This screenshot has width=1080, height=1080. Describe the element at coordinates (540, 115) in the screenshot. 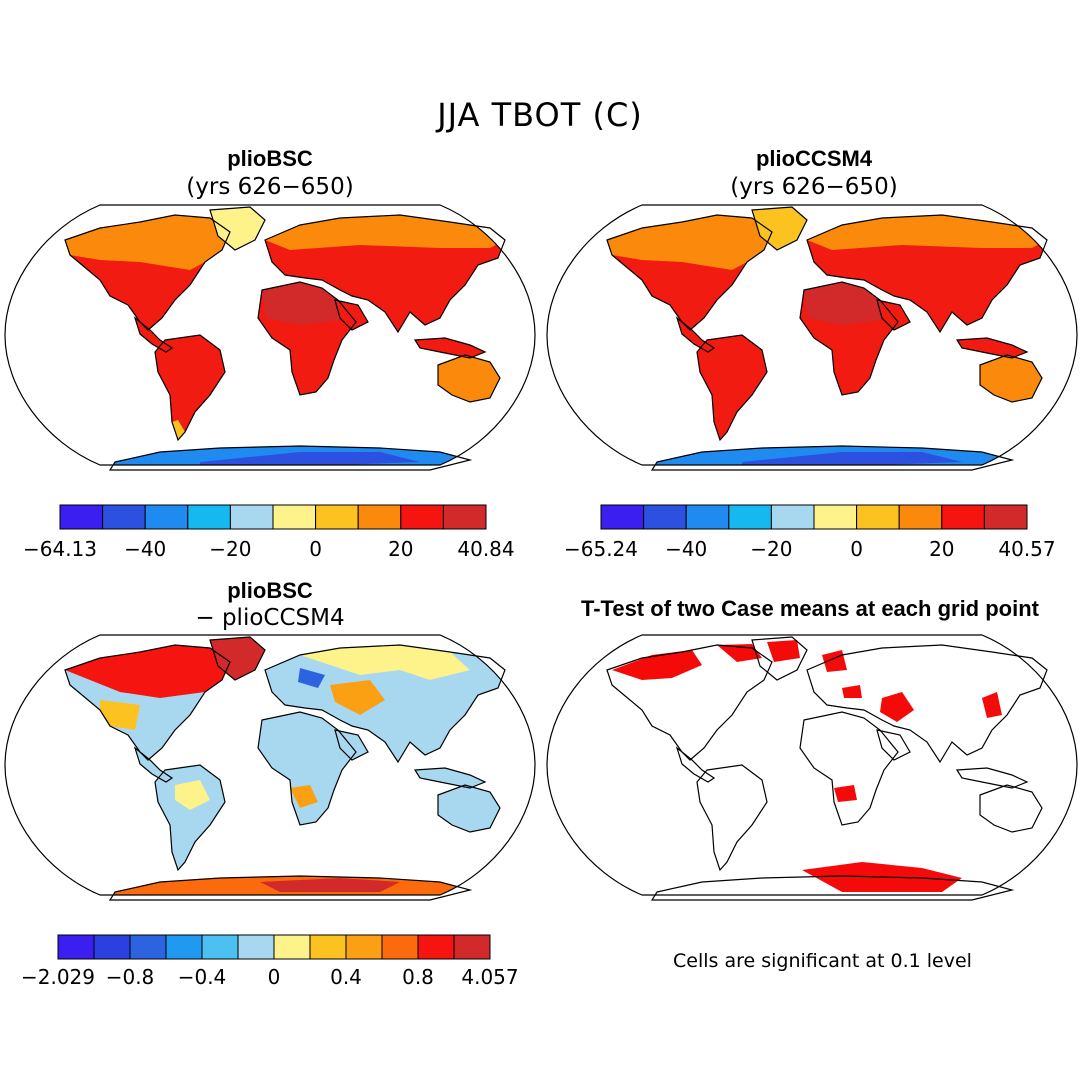

I see `figure-title: JJA TBOT (C)` at that location.